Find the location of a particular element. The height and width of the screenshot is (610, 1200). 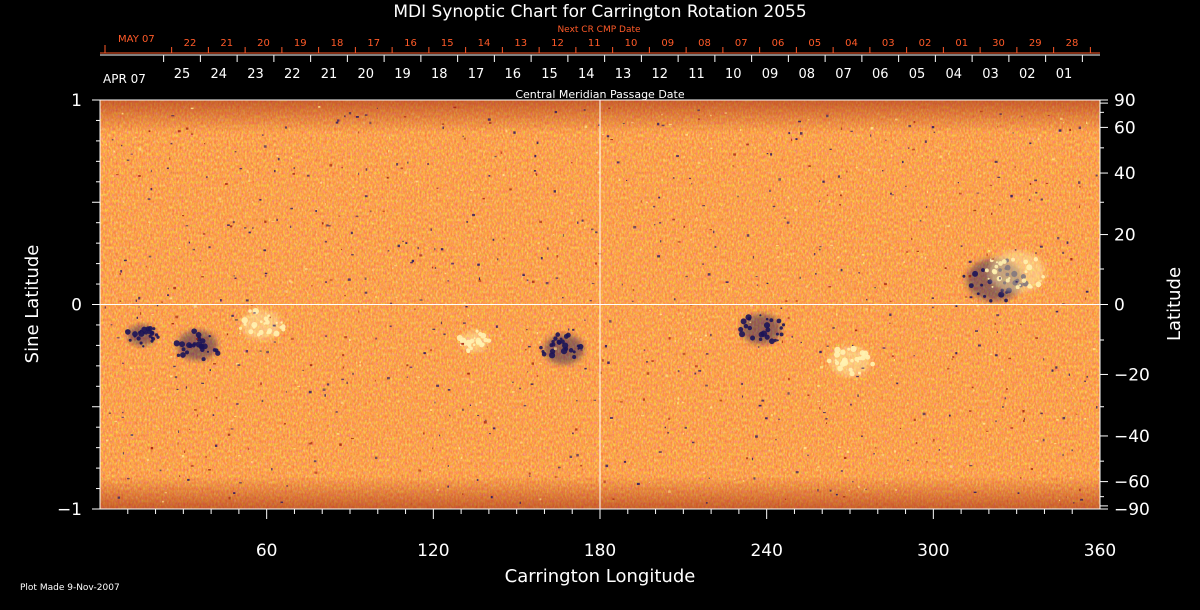

cmp-date-label: 07 is located at coordinates (843, 74).